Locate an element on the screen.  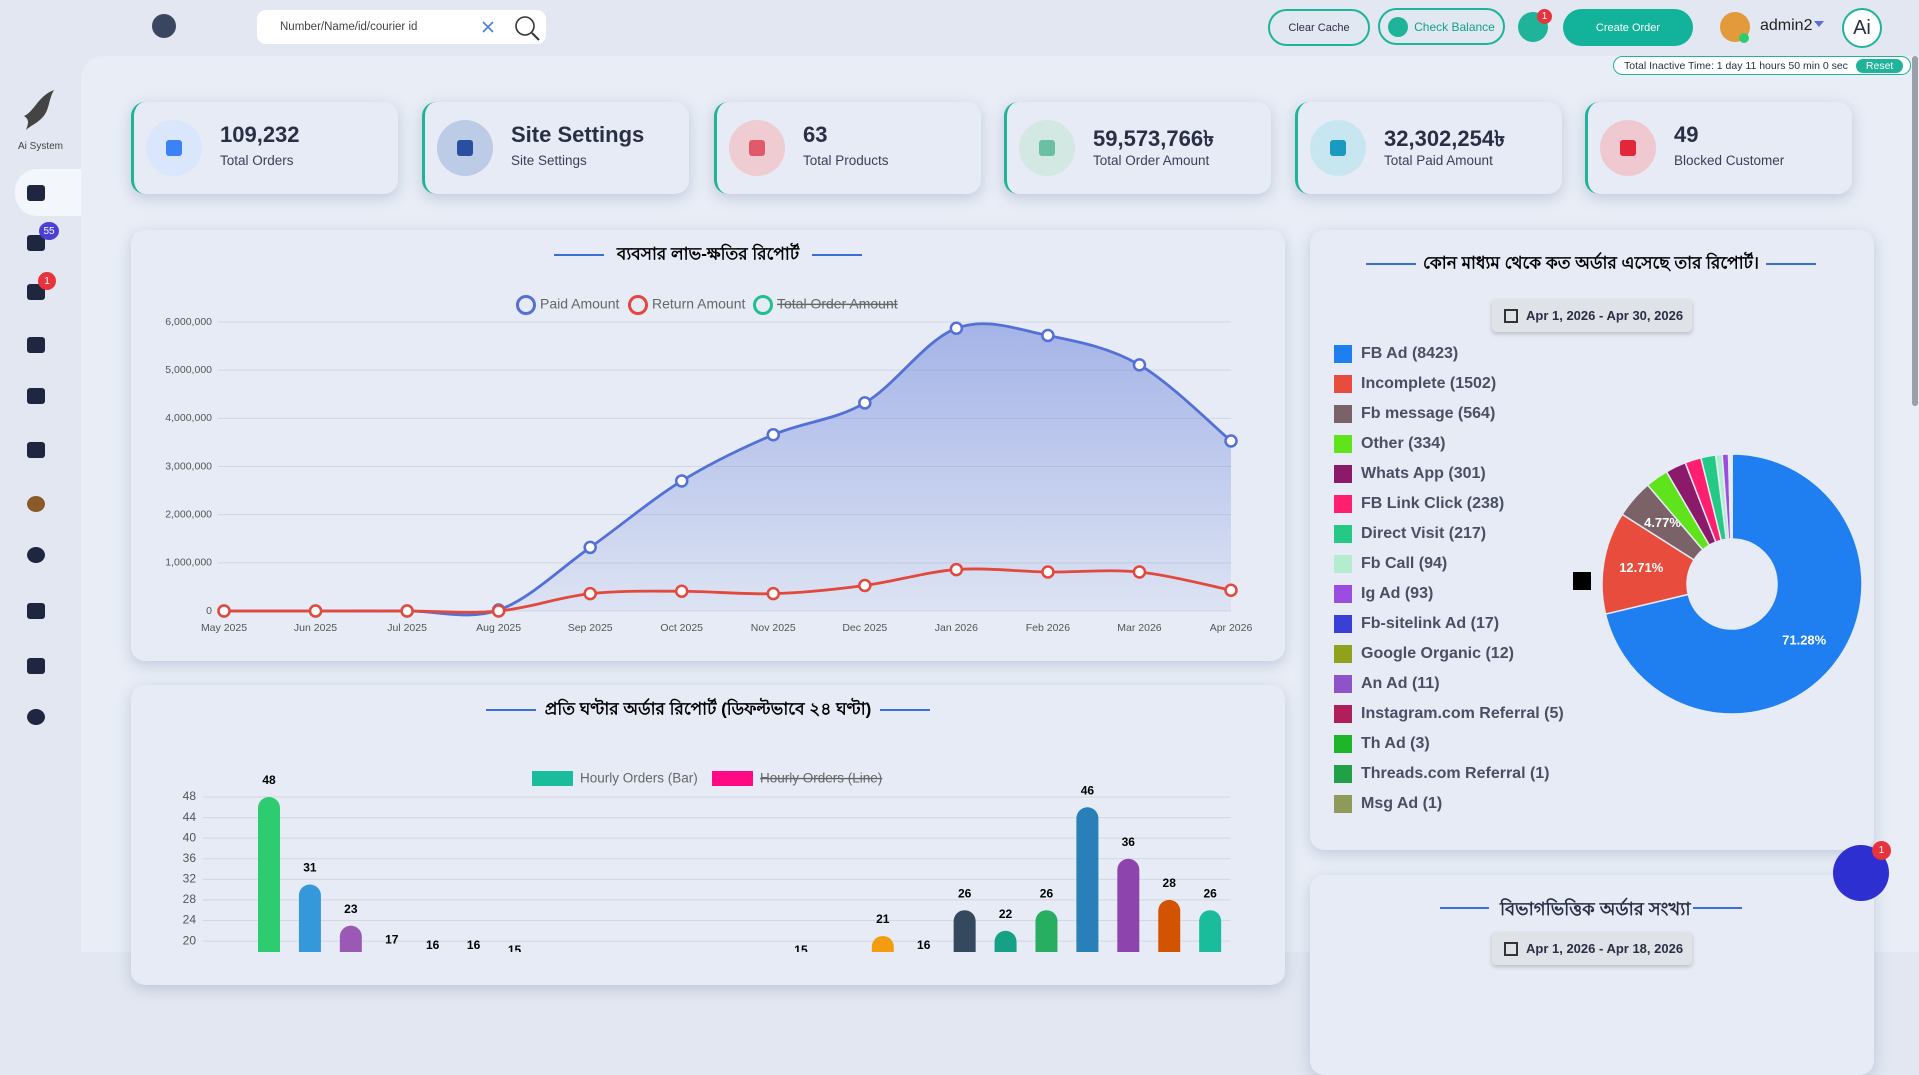
orders-badge: 1 is located at coordinates (47, 281).